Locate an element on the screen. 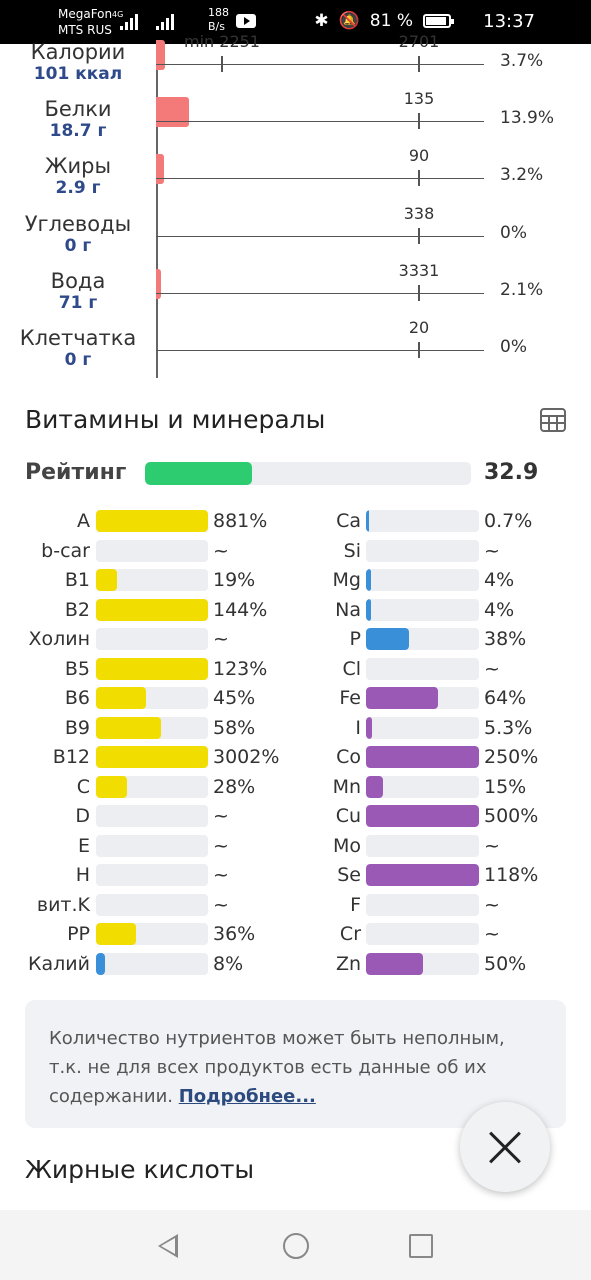 The width and height of the screenshot is (591, 1280). nutrient-row: A 881% is located at coordinates (295, 521).